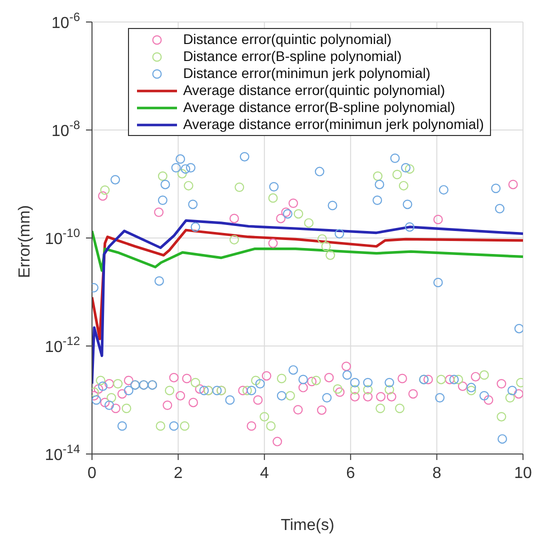  Describe the element at coordinates (287, 39) in the screenshot. I see `legend-label: Distance error(quintic polynomial)` at that location.